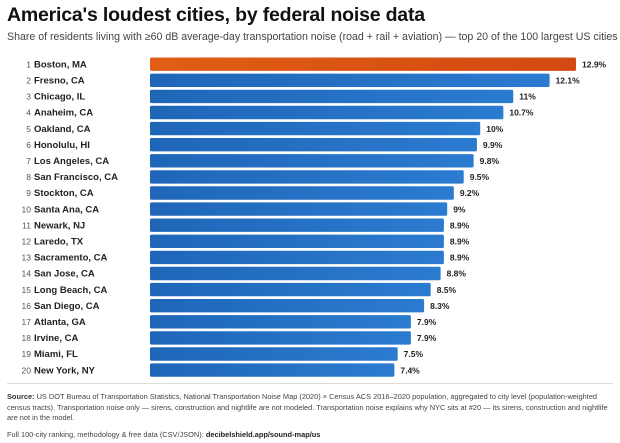  Describe the element at coordinates (65, 370) in the screenshot. I see `city-label: New York, NY` at that location.